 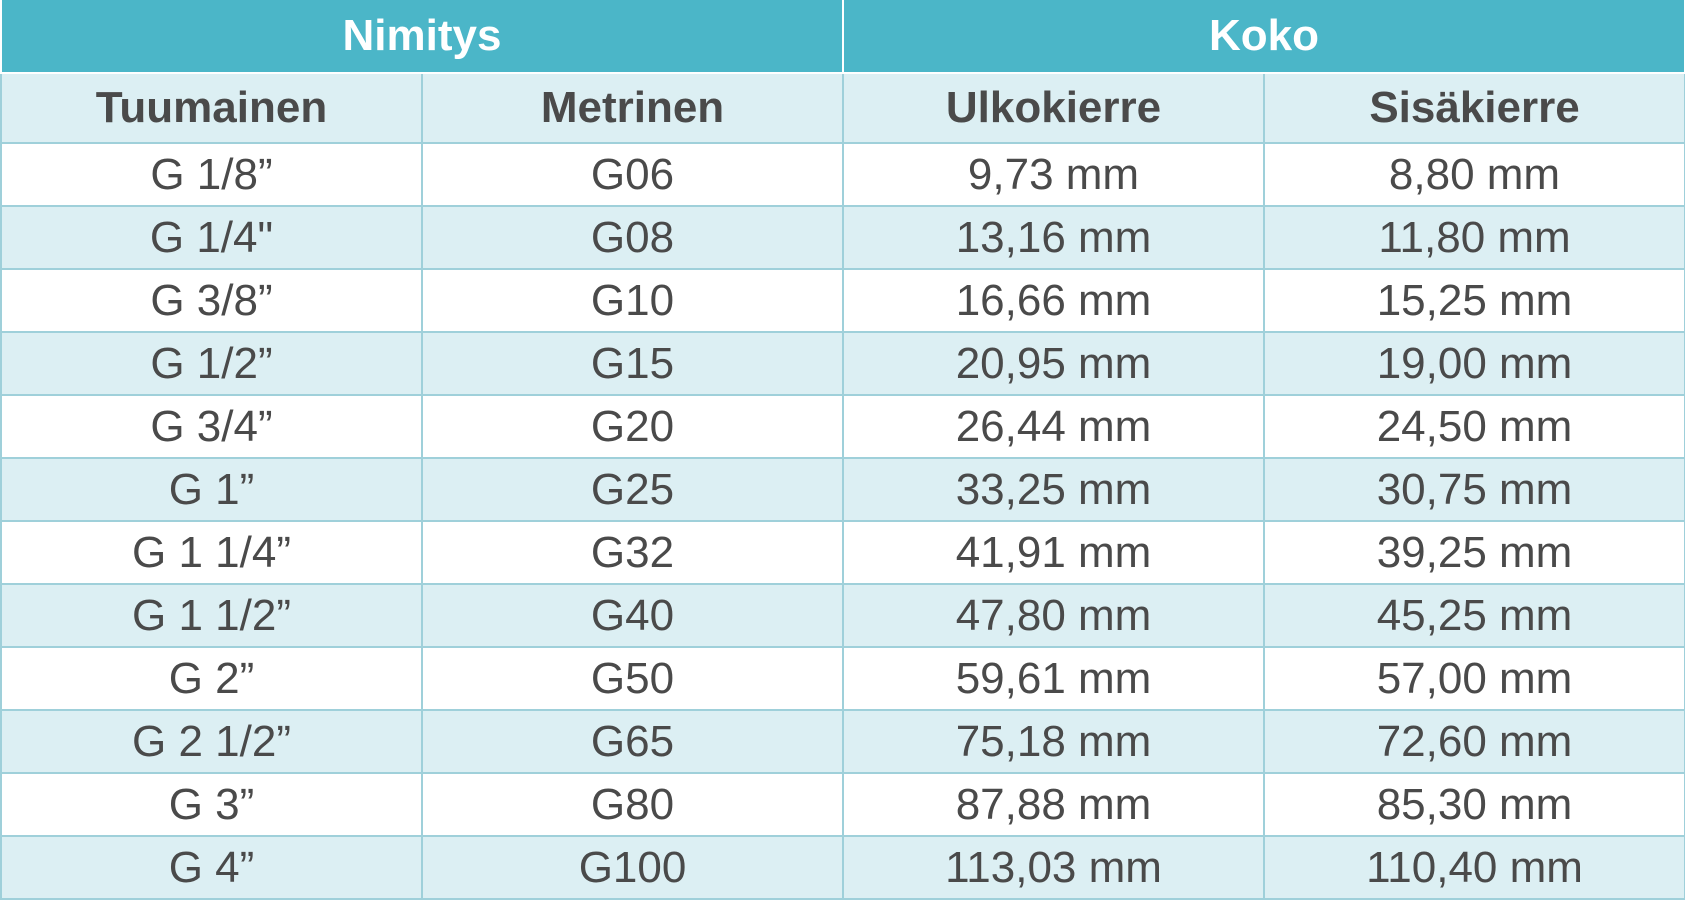 I want to click on cell-tuumainen: G 1/4", so click(x=211, y=237).